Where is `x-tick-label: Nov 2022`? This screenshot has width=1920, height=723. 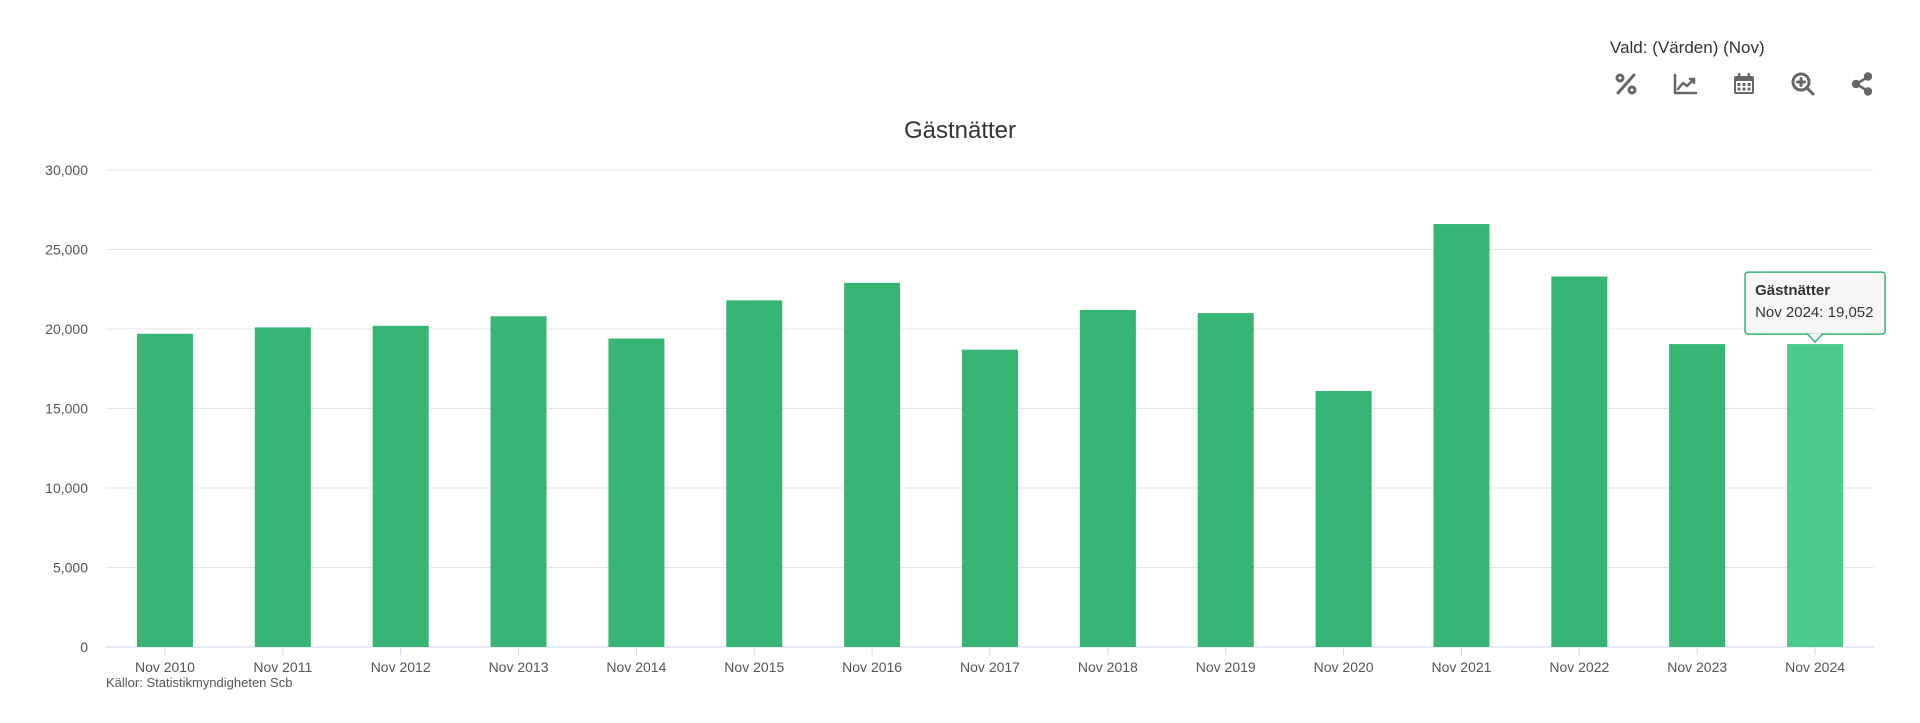 x-tick-label: Nov 2022 is located at coordinates (1579, 667).